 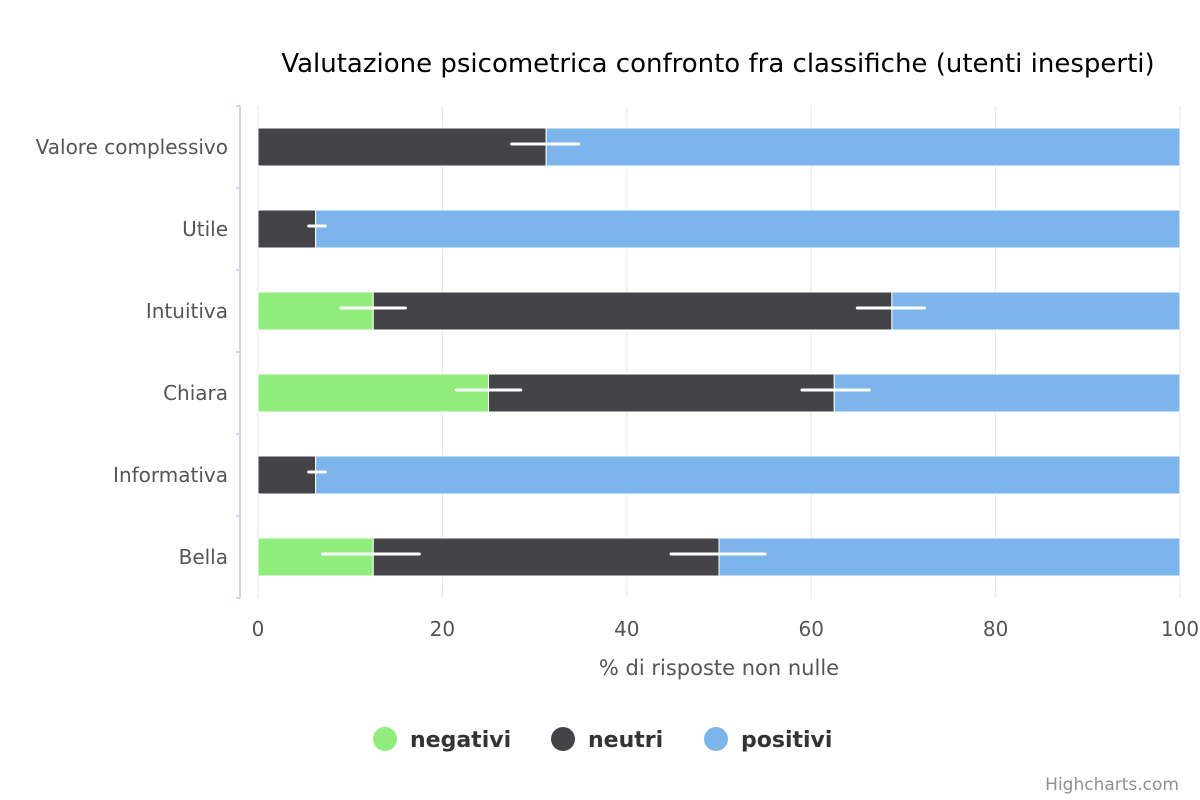 I want to click on x-tick-label: 60, so click(x=810, y=629).